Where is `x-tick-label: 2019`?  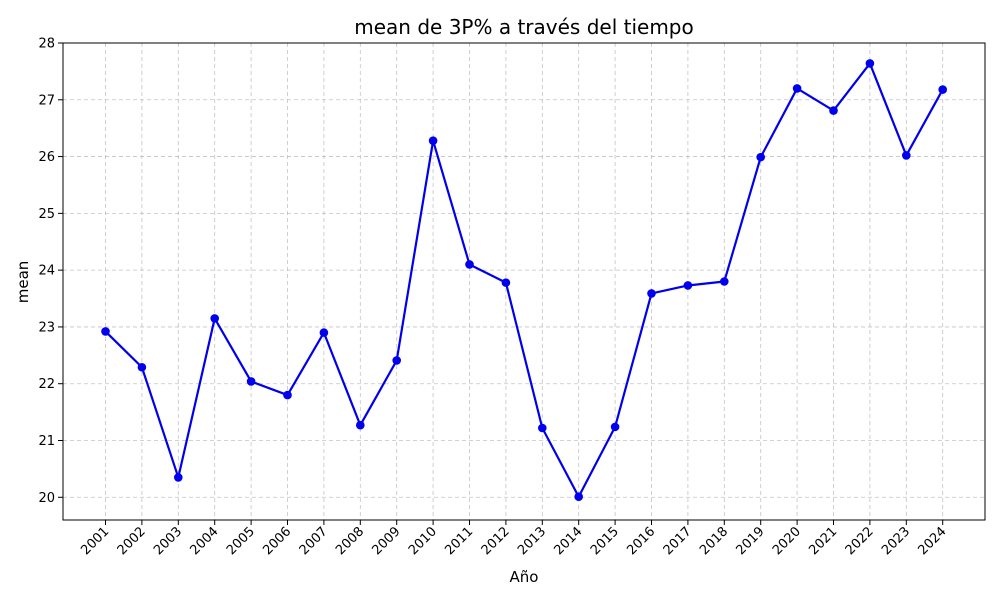
x-tick-label: 2019 is located at coordinates (751, 541).